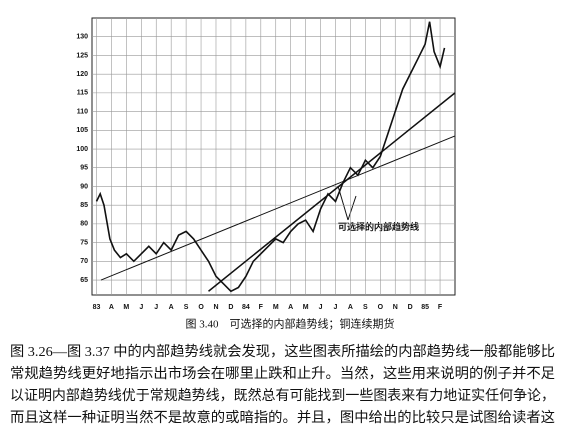 Image resolution: width=568 pixels, height=443 pixels. What do you see at coordinates (378, 226) in the screenshot?
I see `annotation: 可选择的内部趋势线` at bounding box center [378, 226].